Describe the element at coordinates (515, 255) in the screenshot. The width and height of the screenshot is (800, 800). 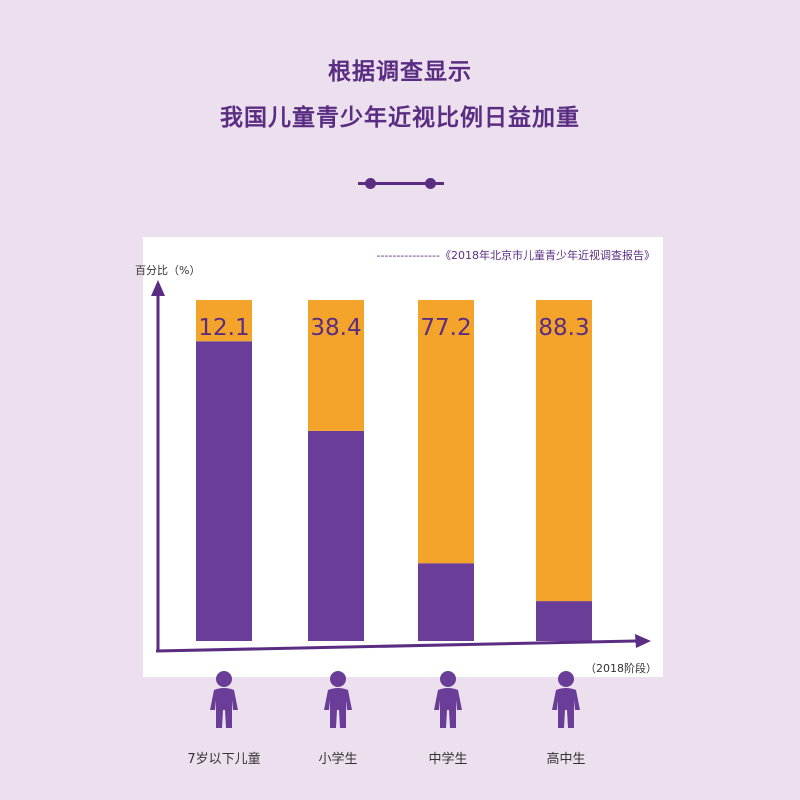
I see `source-note: ----------------《2018年北京市儿童青少年近视调查报告》` at that location.